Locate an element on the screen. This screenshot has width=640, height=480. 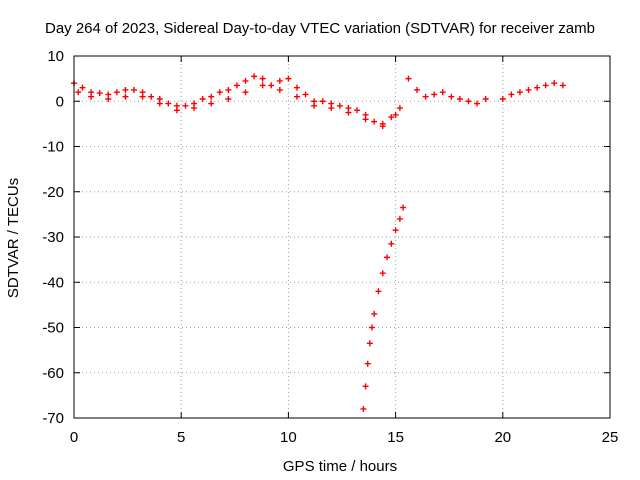
series-evening-band is located at coordinates (485, 91).